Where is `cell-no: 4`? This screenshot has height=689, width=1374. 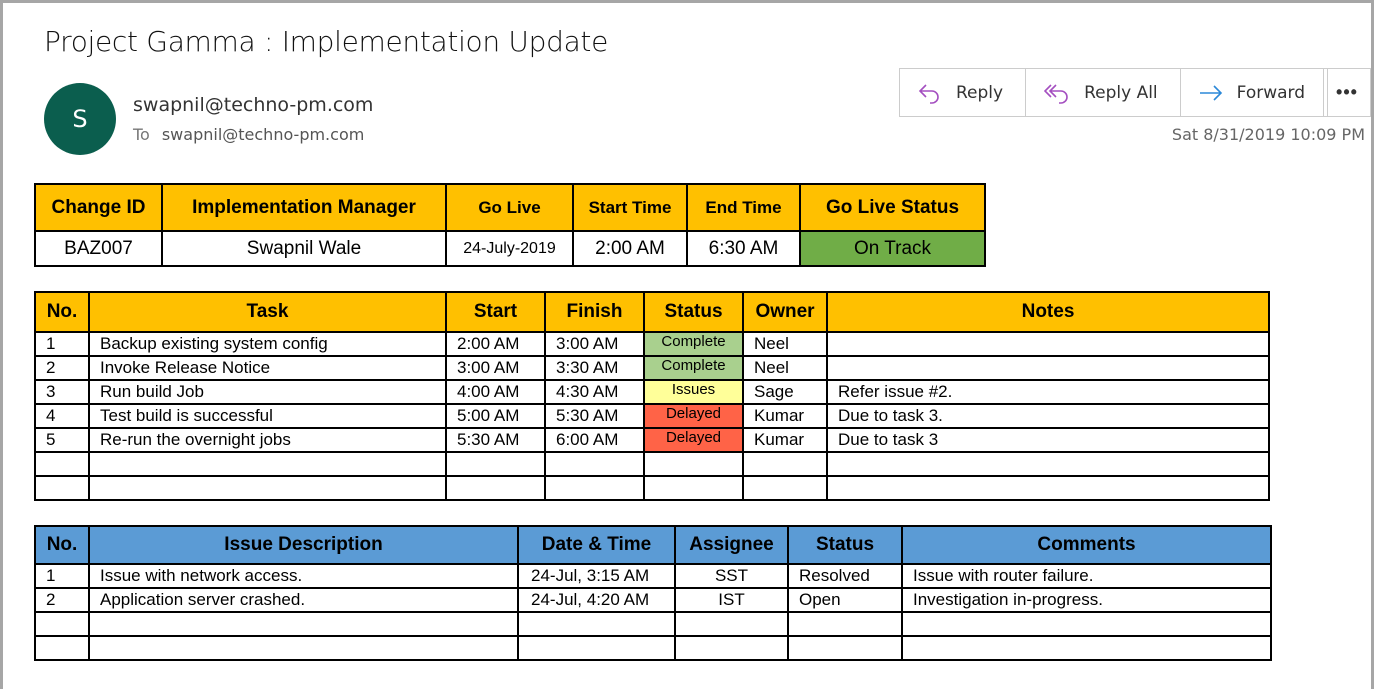 cell-no: 4 is located at coordinates (62, 416).